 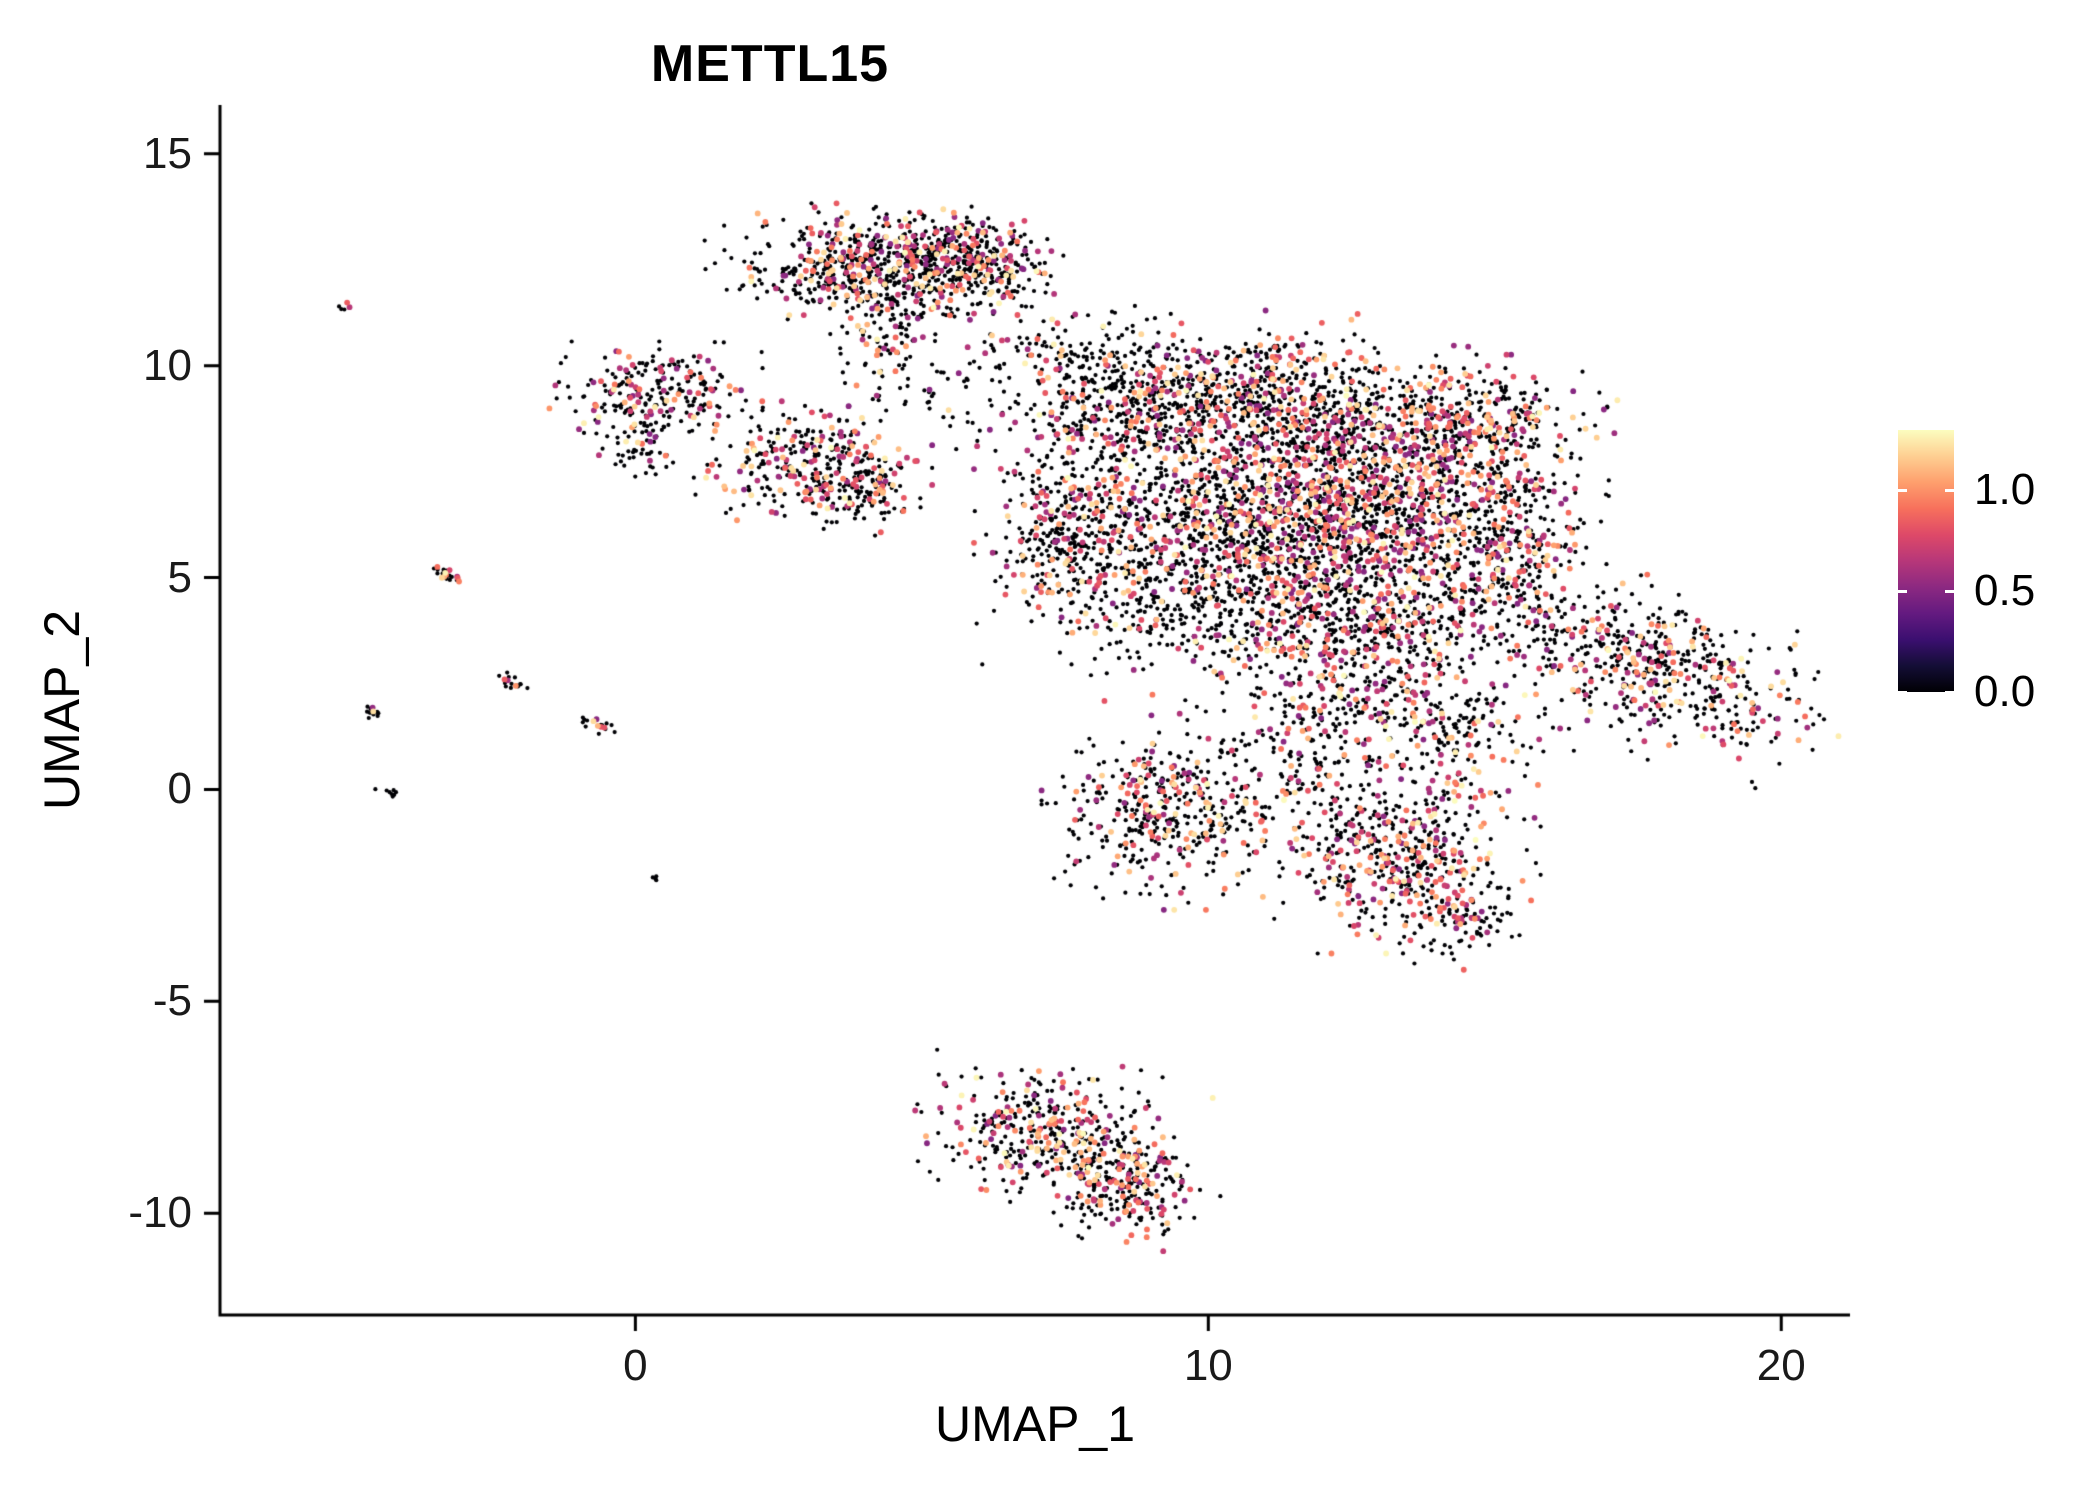 I want to click on colorbar-tick-label: 0.0, so click(x=2005, y=691).